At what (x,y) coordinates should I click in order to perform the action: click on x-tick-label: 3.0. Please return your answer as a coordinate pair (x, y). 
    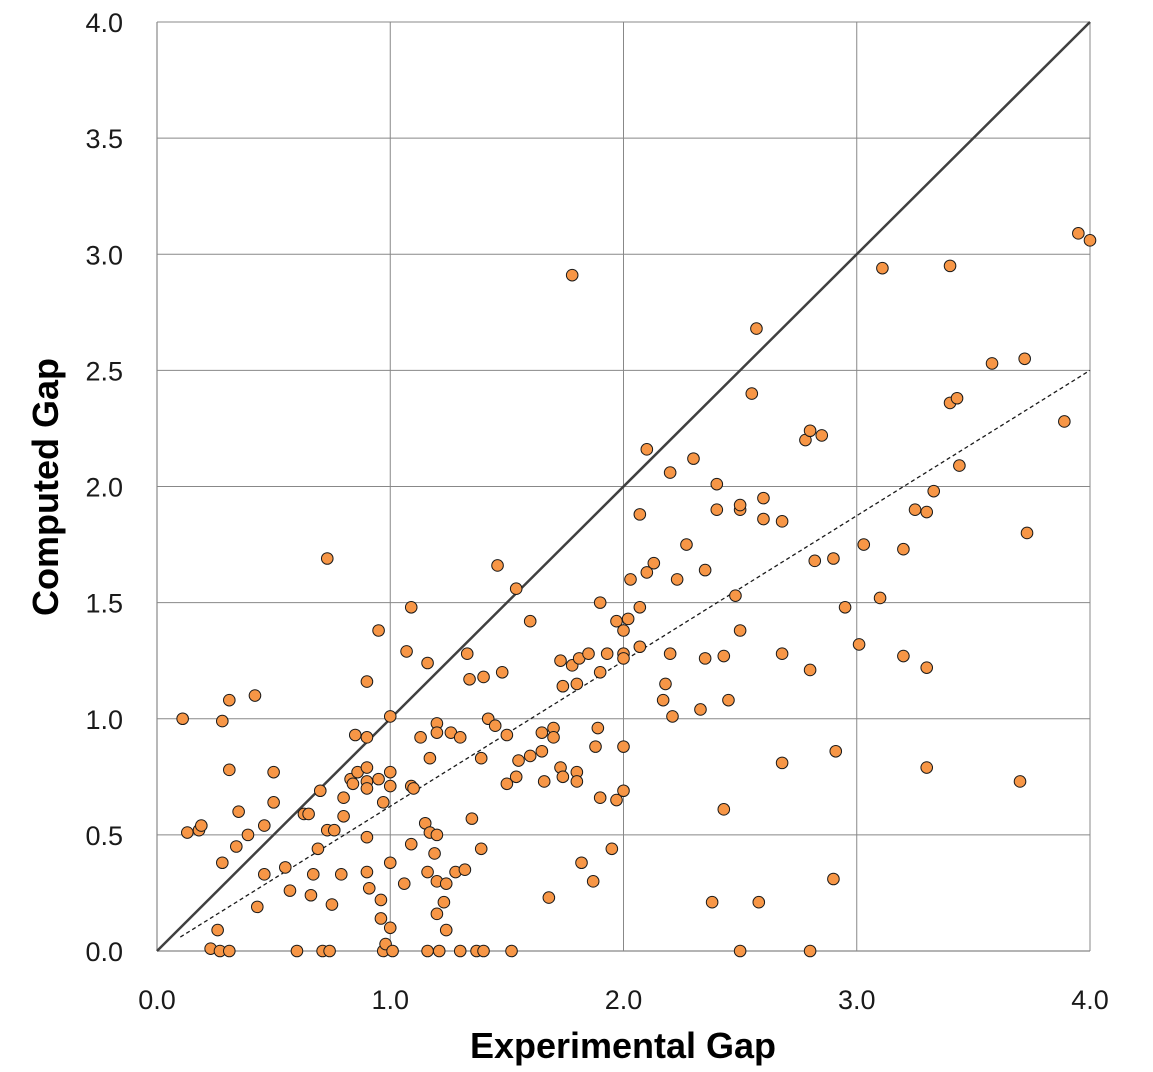
    Looking at the image, I should click on (857, 1000).